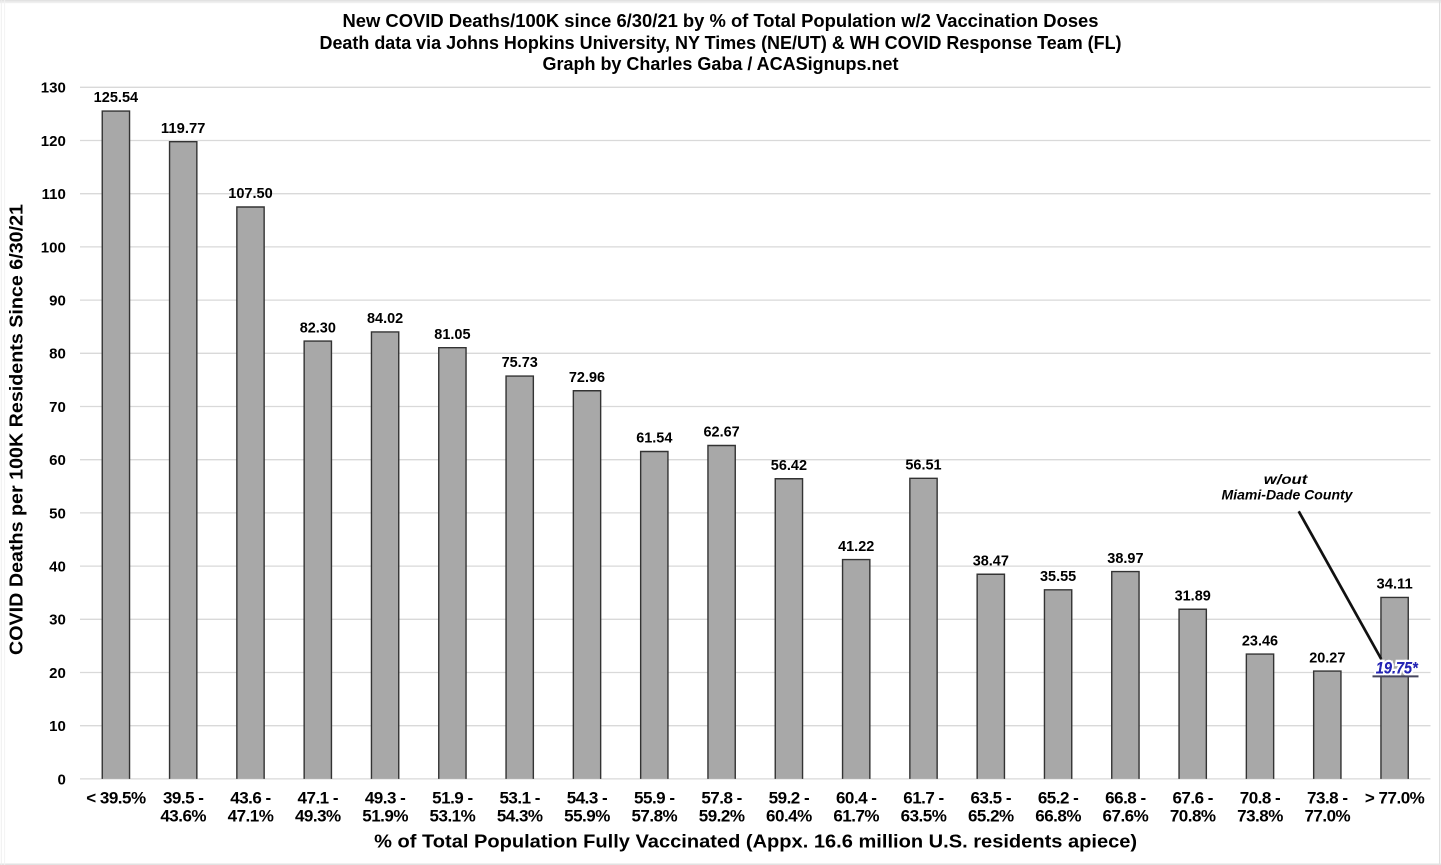 The width and height of the screenshot is (1441, 865). I want to click on svg-text:Graph by Charles Gaba / ACASig: Graph by Charles Gaba / ACASignups.net, so click(721, 64).